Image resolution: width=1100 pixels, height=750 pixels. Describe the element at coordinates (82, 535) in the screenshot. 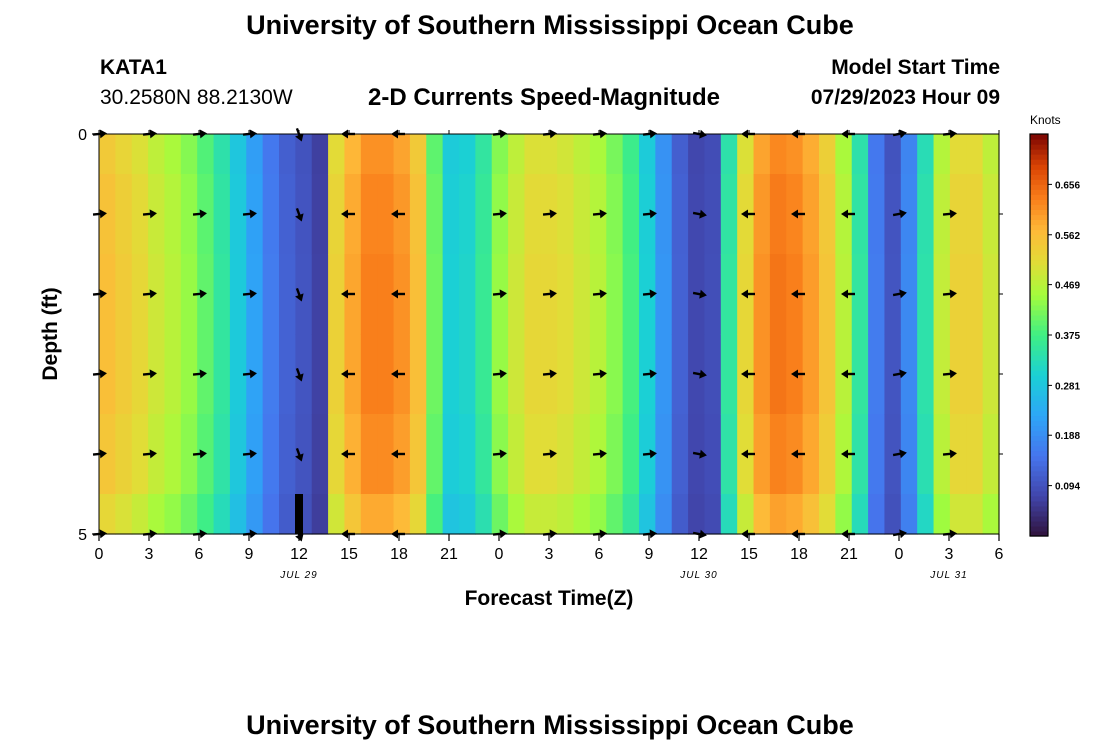

I see `y-tick-label: 5` at that location.